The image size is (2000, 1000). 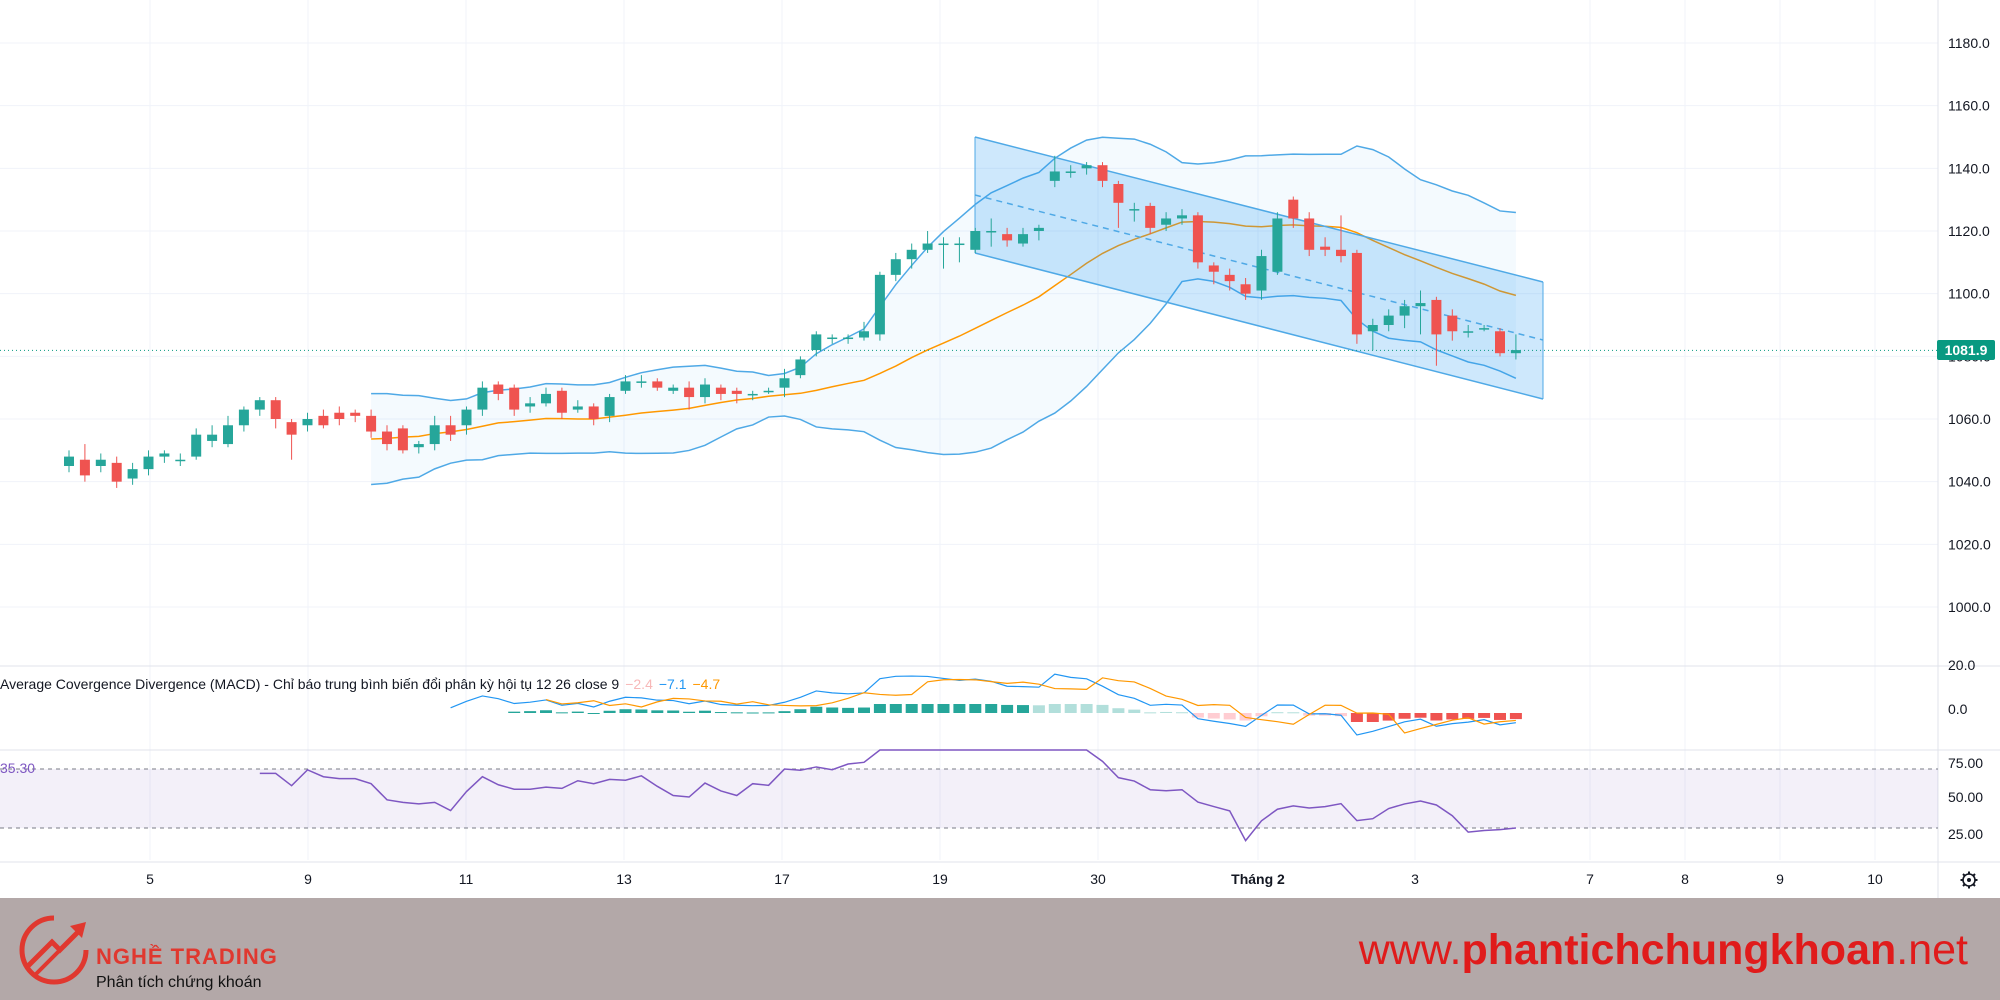 I want to click on rsi-line, so click(x=887, y=795).